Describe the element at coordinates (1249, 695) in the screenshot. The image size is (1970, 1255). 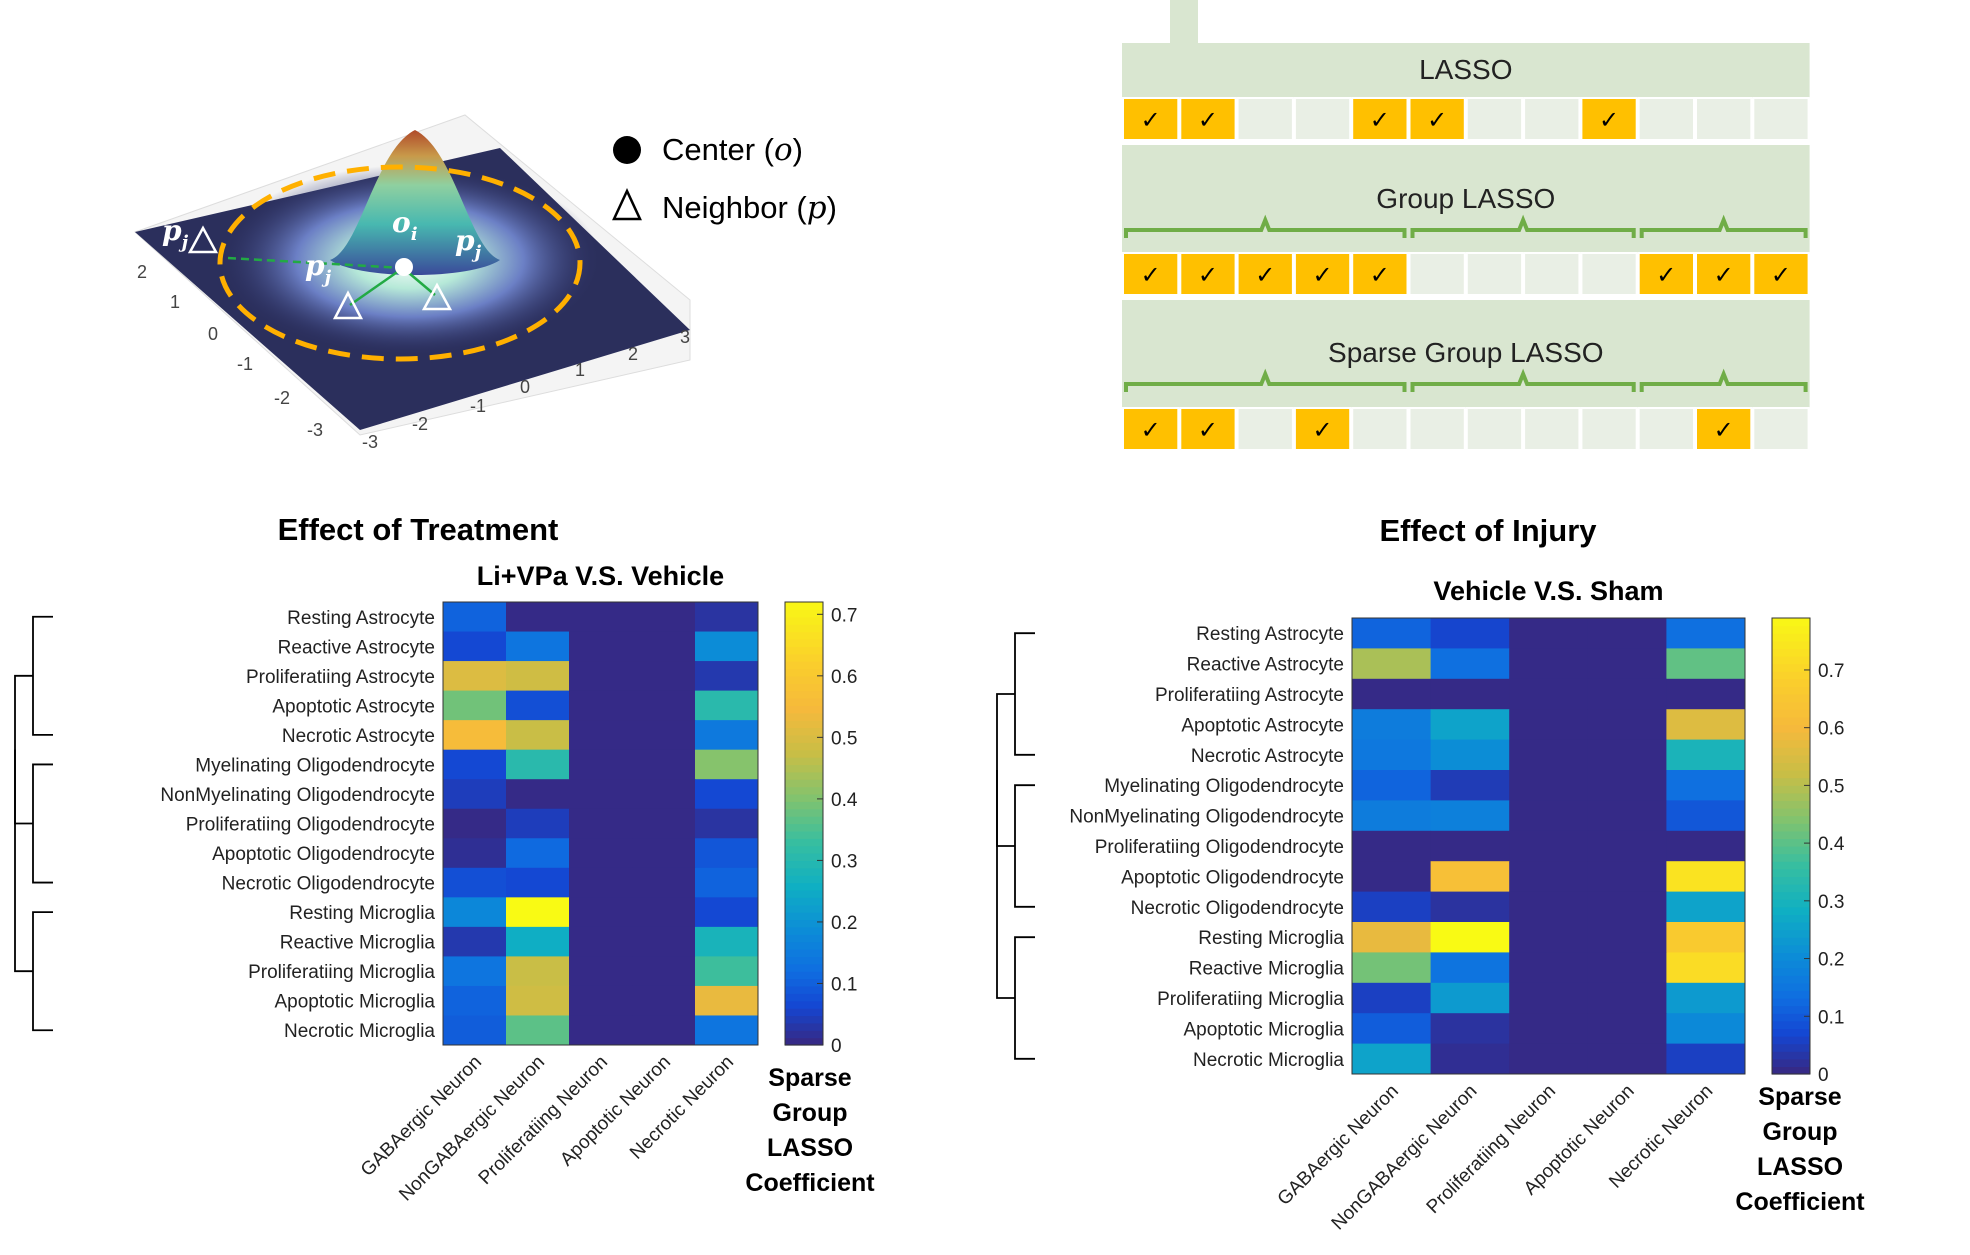
I see `row-label: Proliferatiing Astrocyte` at that location.